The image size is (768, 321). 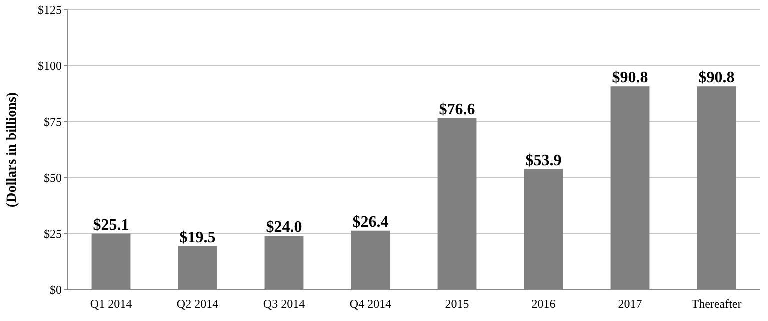 I want to click on x-tick-label: Q2 2014, so click(x=197, y=304).